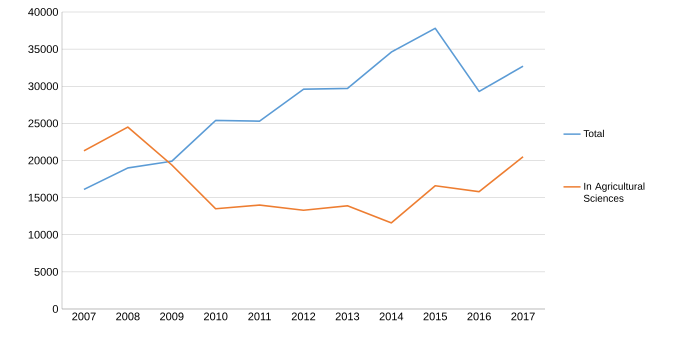 The height and width of the screenshot is (345, 700). Describe the element at coordinates (259, 316) in the screenshot. I see `x-tick-label: 2011` at that location.